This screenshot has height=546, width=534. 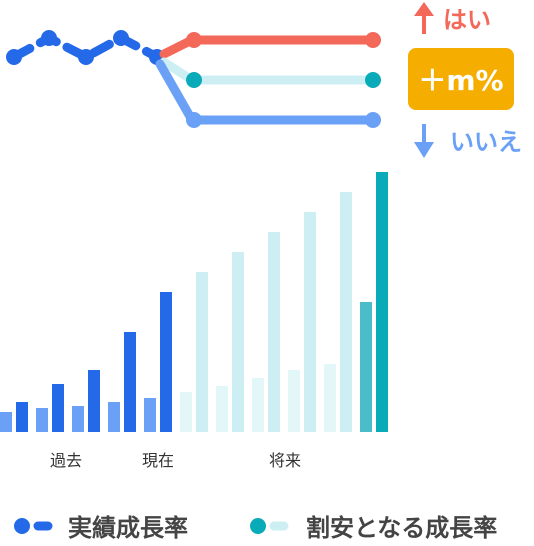 I want to click on x-label-present: 現在, so click(x=158, y=460).